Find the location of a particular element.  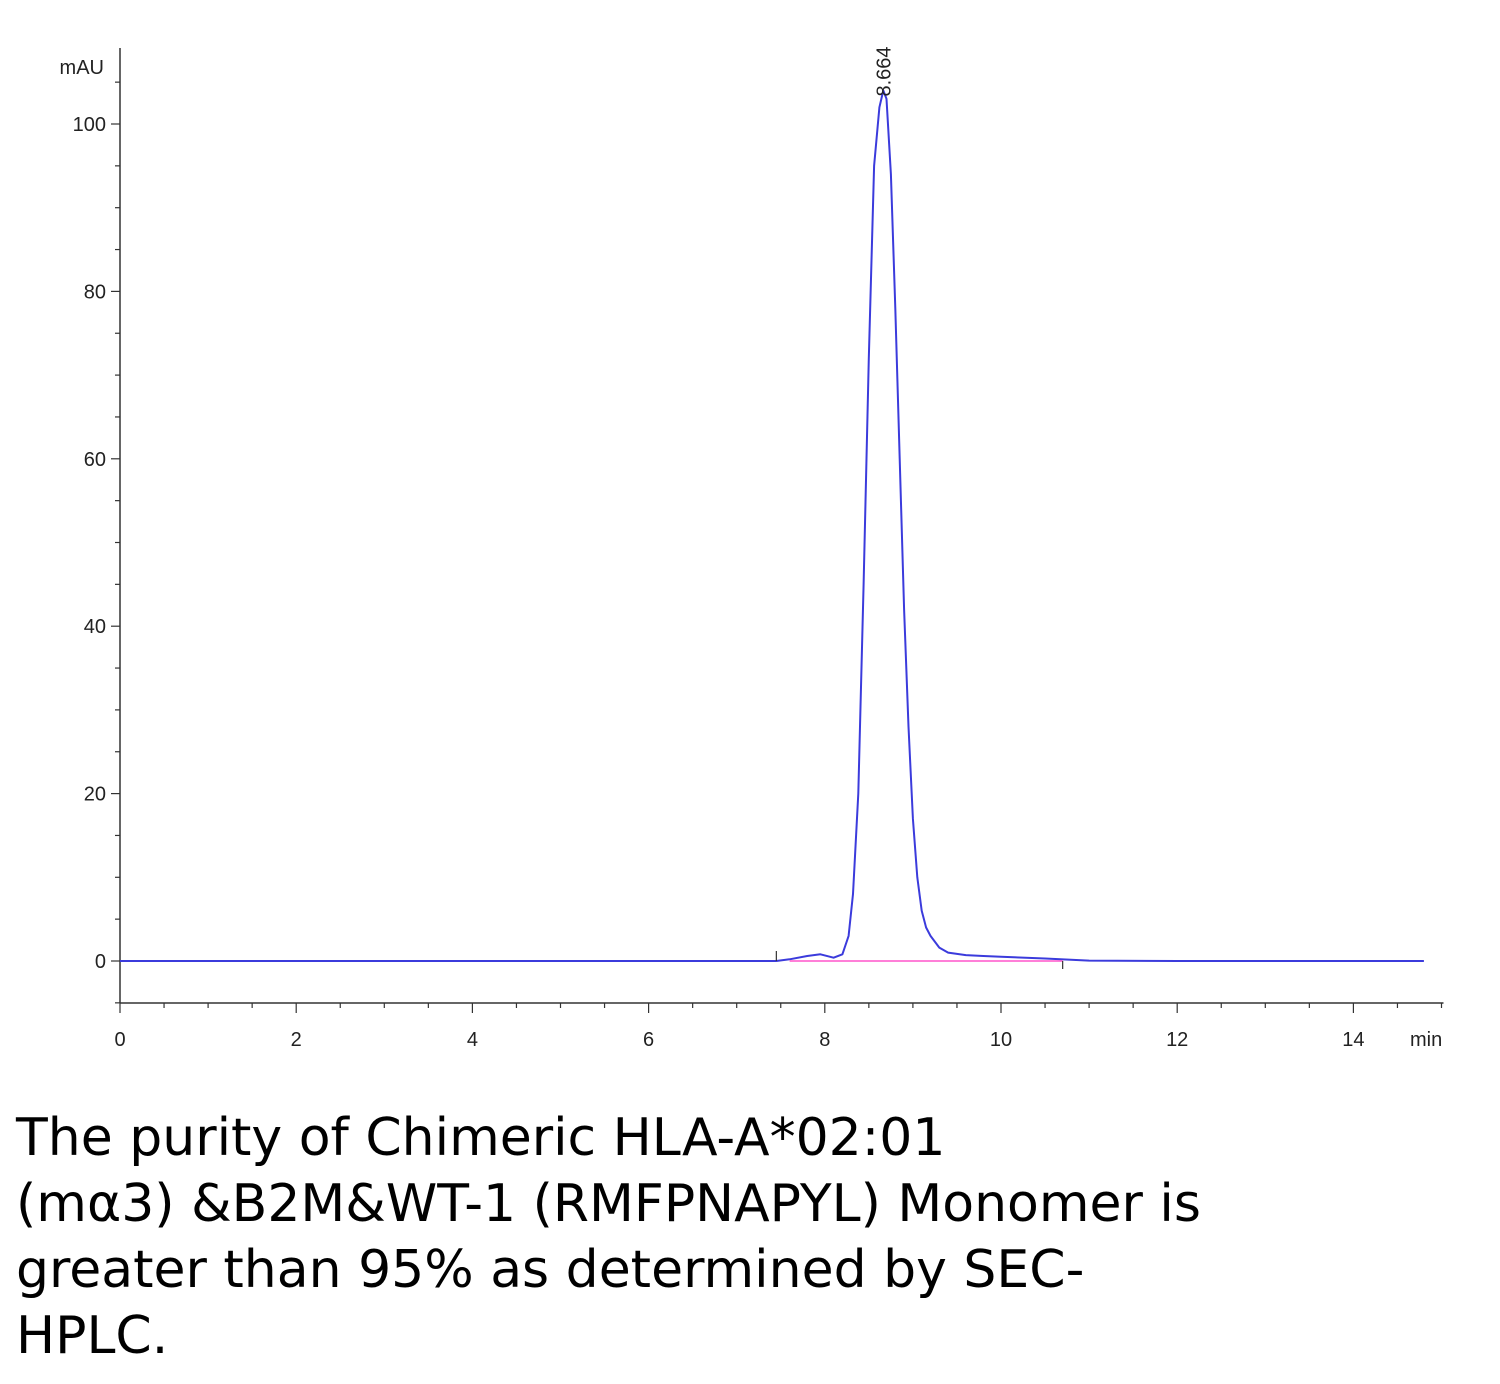

x-tick-label: 4 is located at coordinates (472, 1040).